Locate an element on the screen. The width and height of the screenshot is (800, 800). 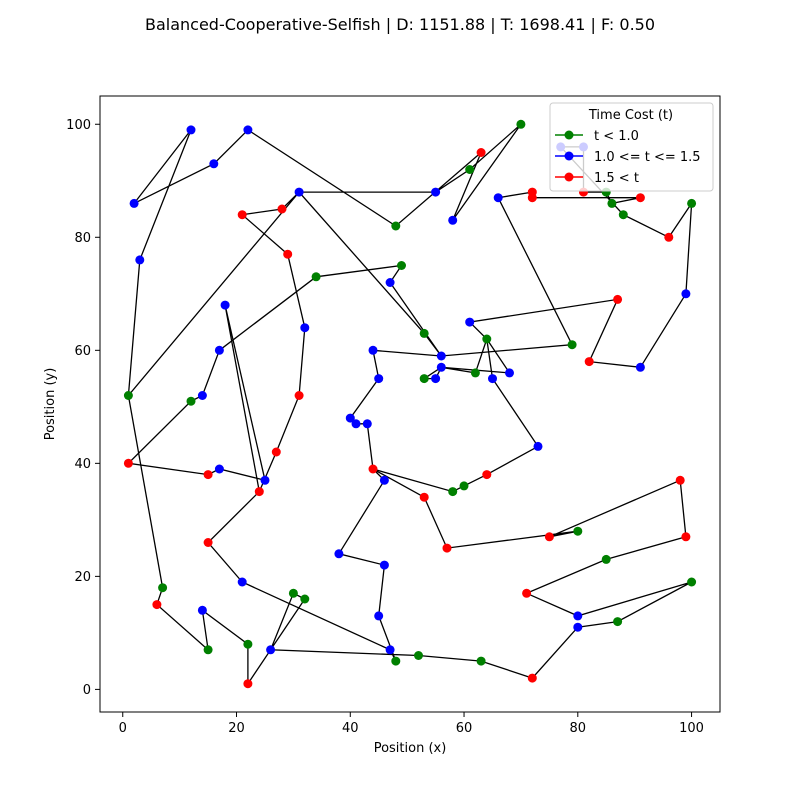
legend-label-1: t < 1.0 is located at coordinates (616, 136).